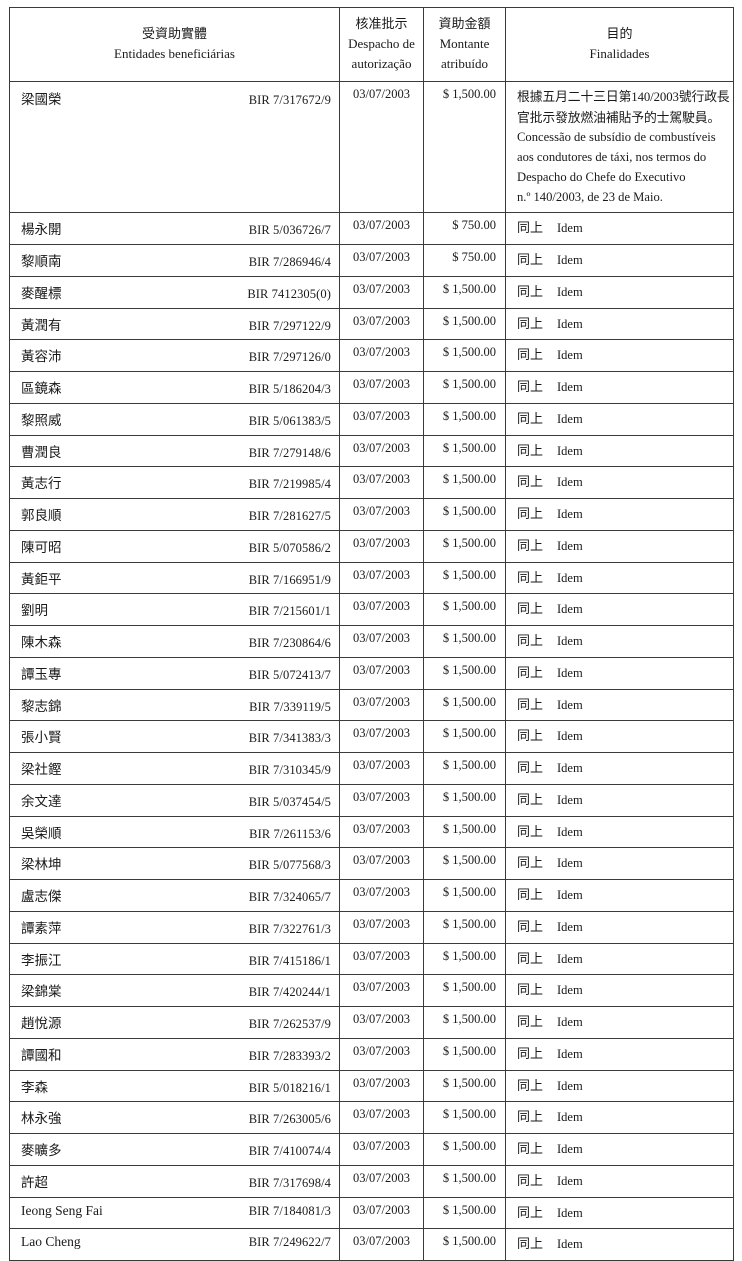  Describe the element at coordinates (612, 156) in the screenshot. I see `purpose-line-pt-line2: aos condutores de táxi, nos termos do` at that location.